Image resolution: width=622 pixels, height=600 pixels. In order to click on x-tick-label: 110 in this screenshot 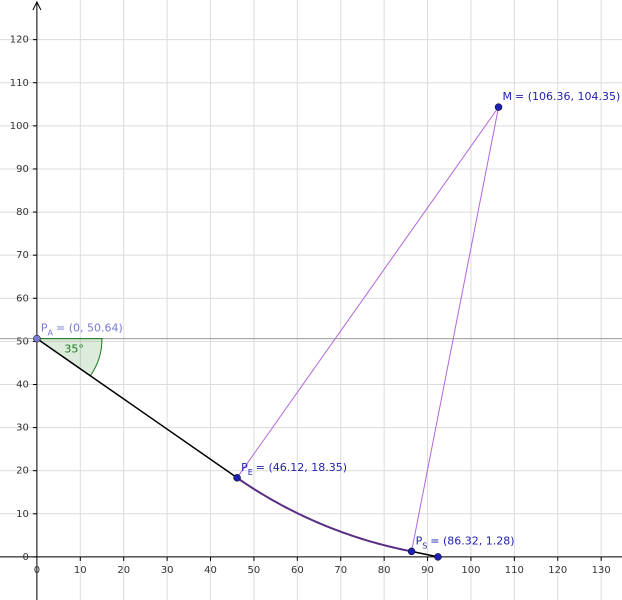, I will do `click(514, 570)`.